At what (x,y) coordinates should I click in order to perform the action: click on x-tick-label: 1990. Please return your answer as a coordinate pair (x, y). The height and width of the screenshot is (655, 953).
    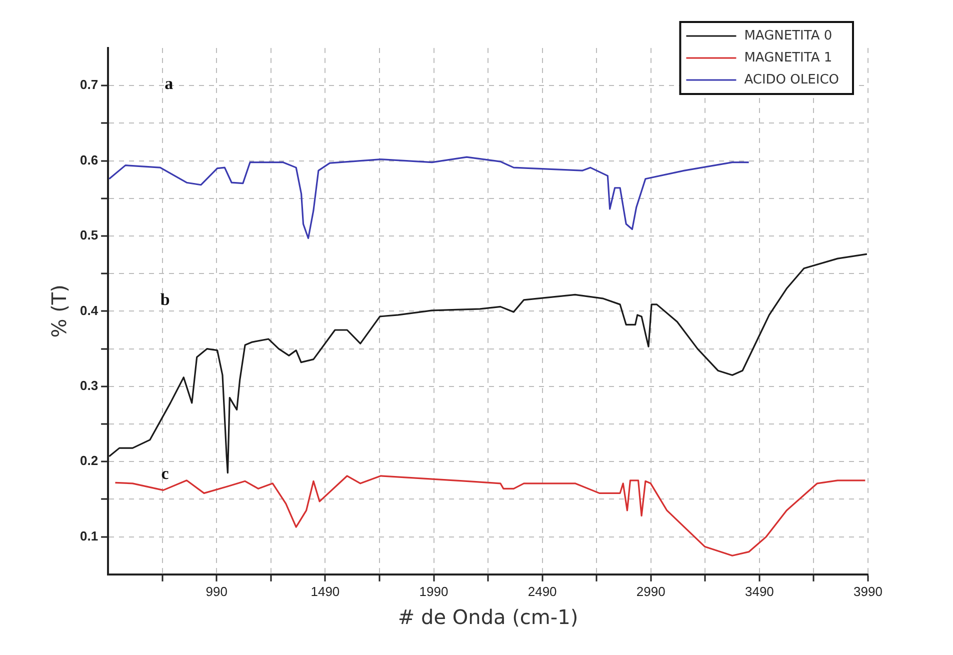
    Looking at the image, I should click on (433, 591).